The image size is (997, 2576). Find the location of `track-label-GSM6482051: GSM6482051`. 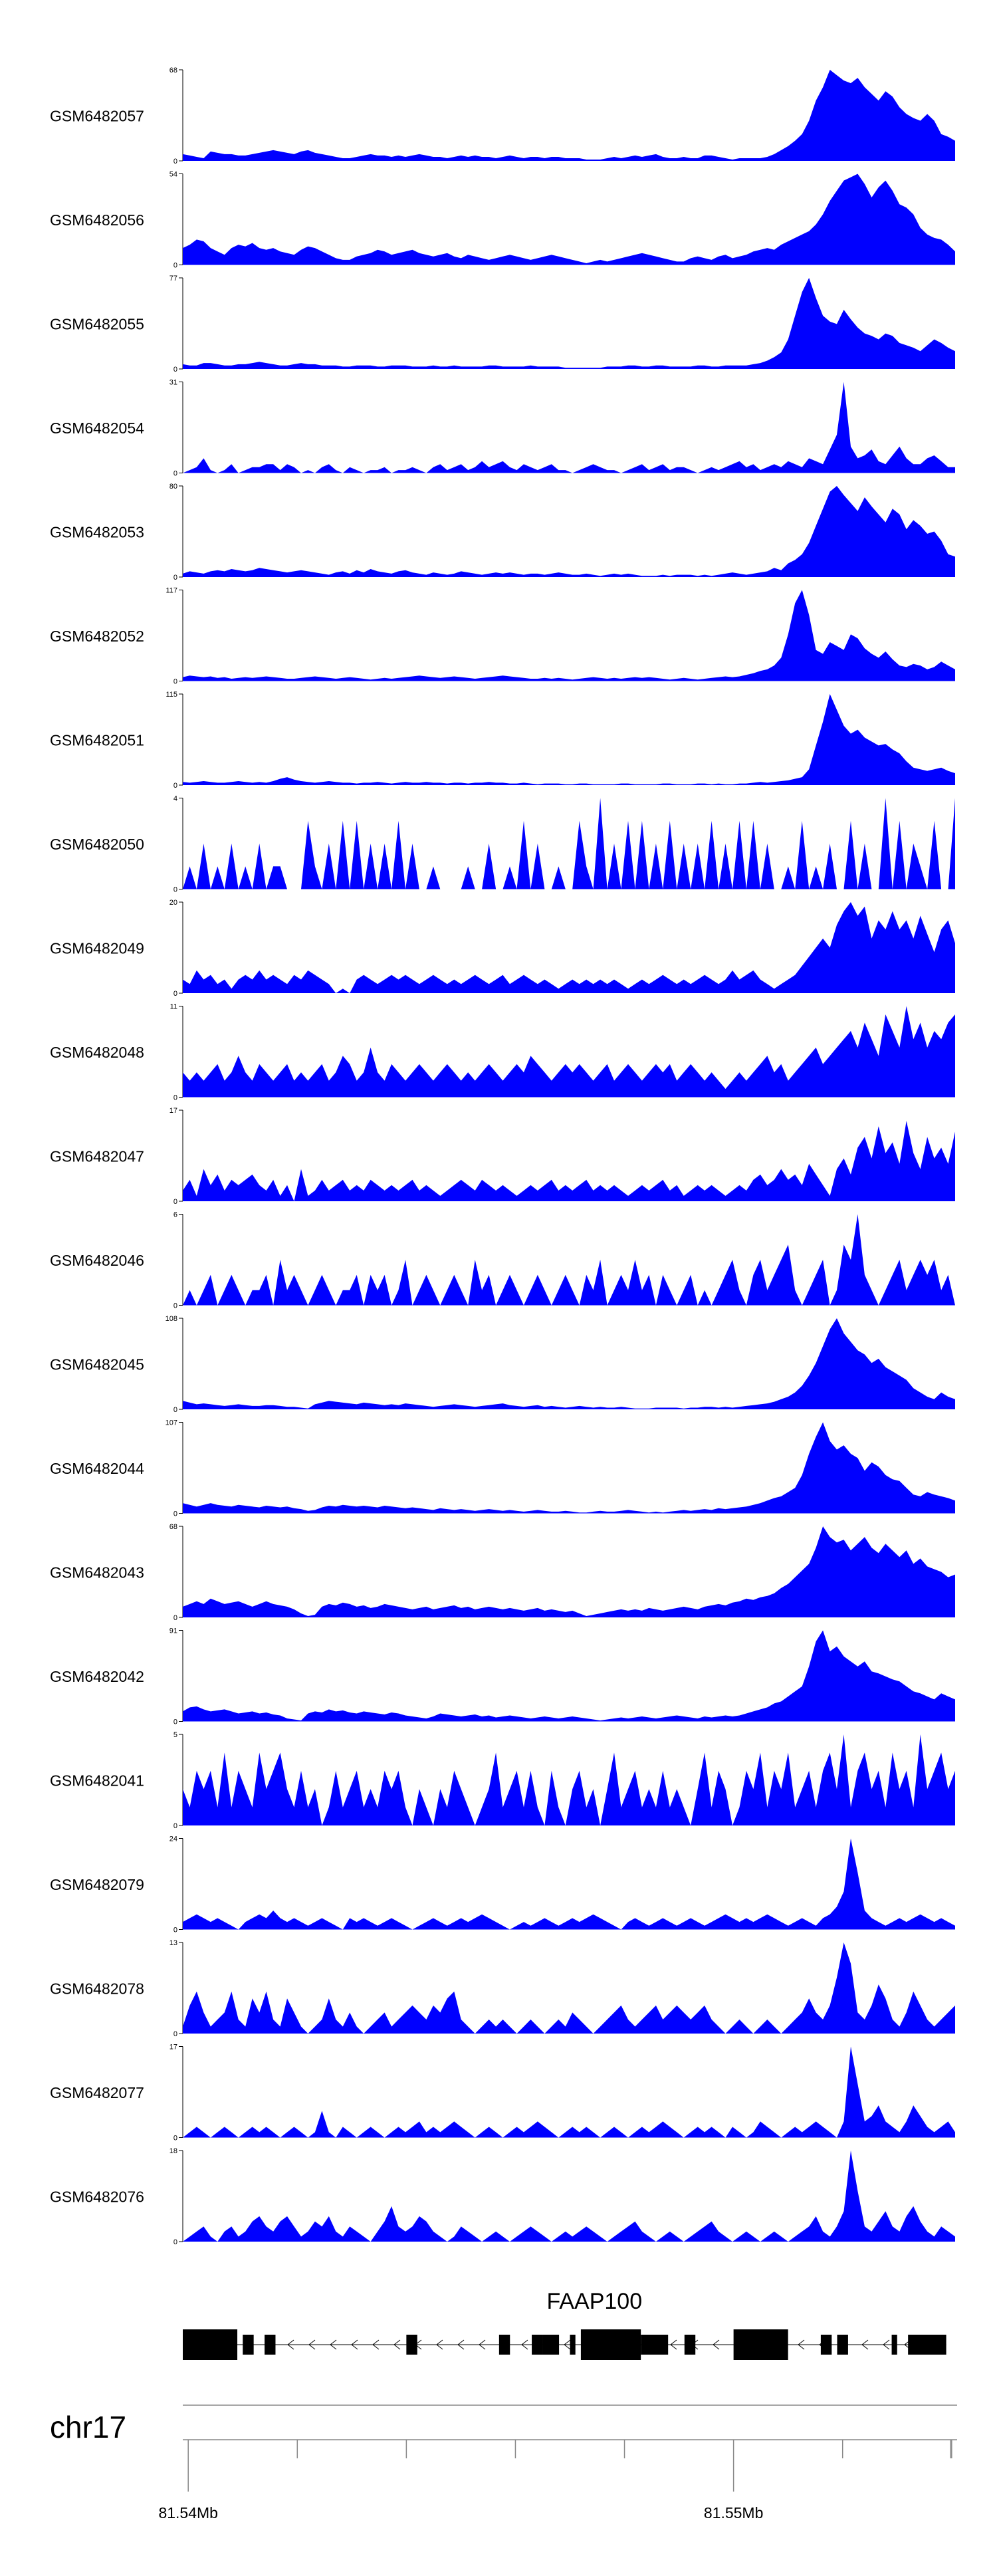

track-label-GSM6482051: GSM6482051 is located at coordinates (97, 740).